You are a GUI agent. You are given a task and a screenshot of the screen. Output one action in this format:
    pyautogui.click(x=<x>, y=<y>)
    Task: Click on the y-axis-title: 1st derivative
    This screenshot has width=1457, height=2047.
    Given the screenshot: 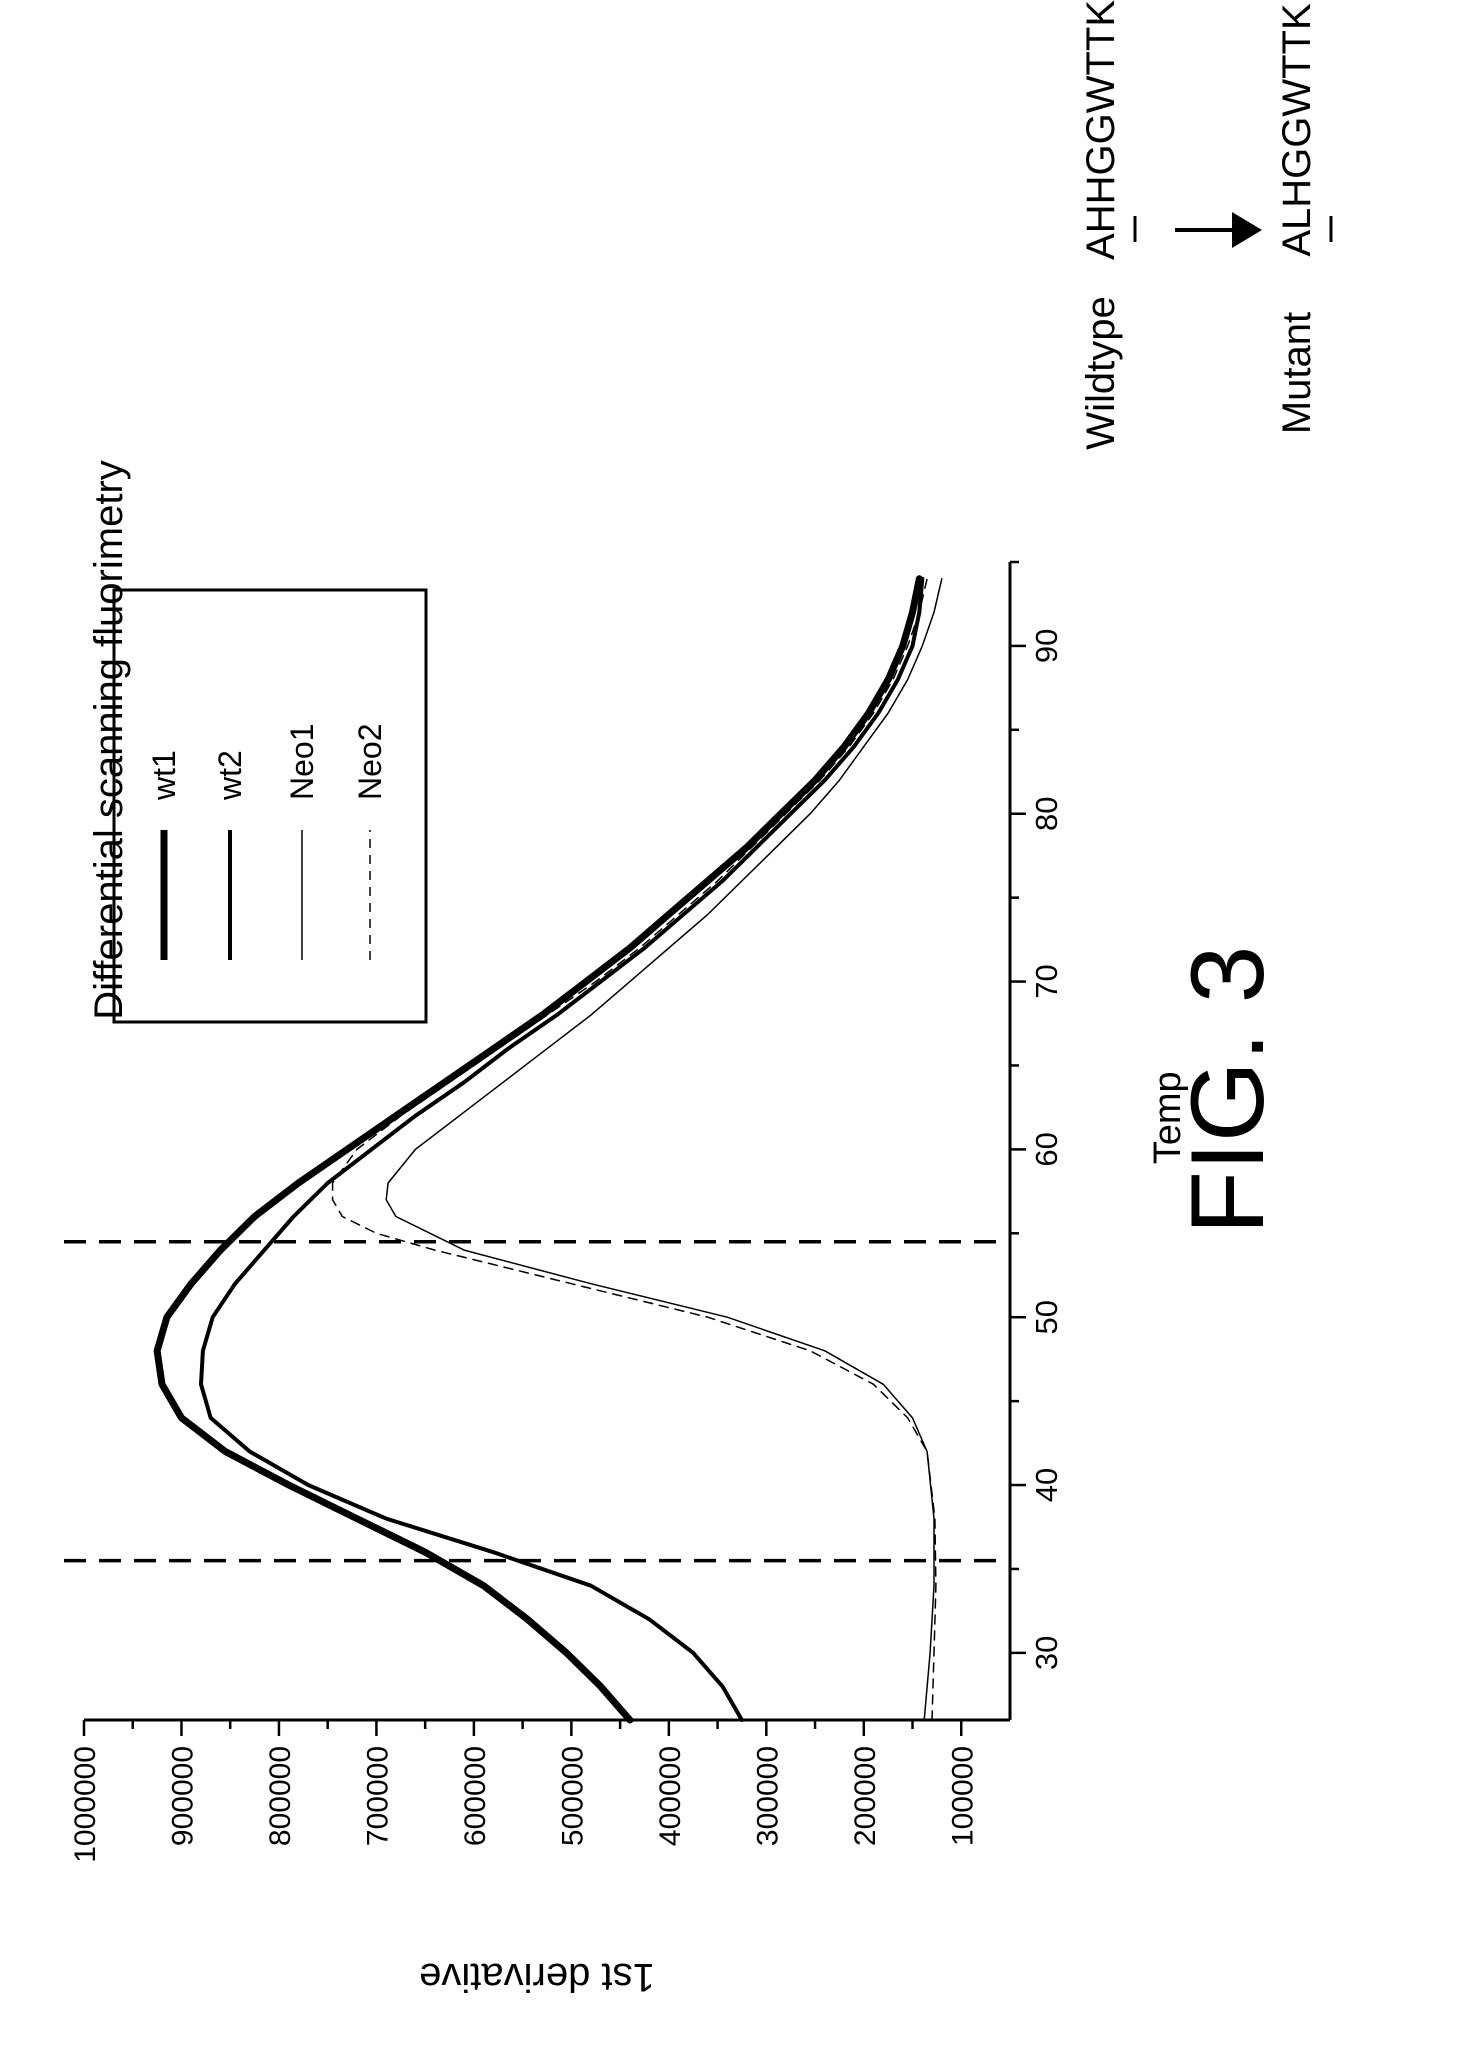 What is the action you would take?
    pyautogui.click(x=537, y=1977)
    